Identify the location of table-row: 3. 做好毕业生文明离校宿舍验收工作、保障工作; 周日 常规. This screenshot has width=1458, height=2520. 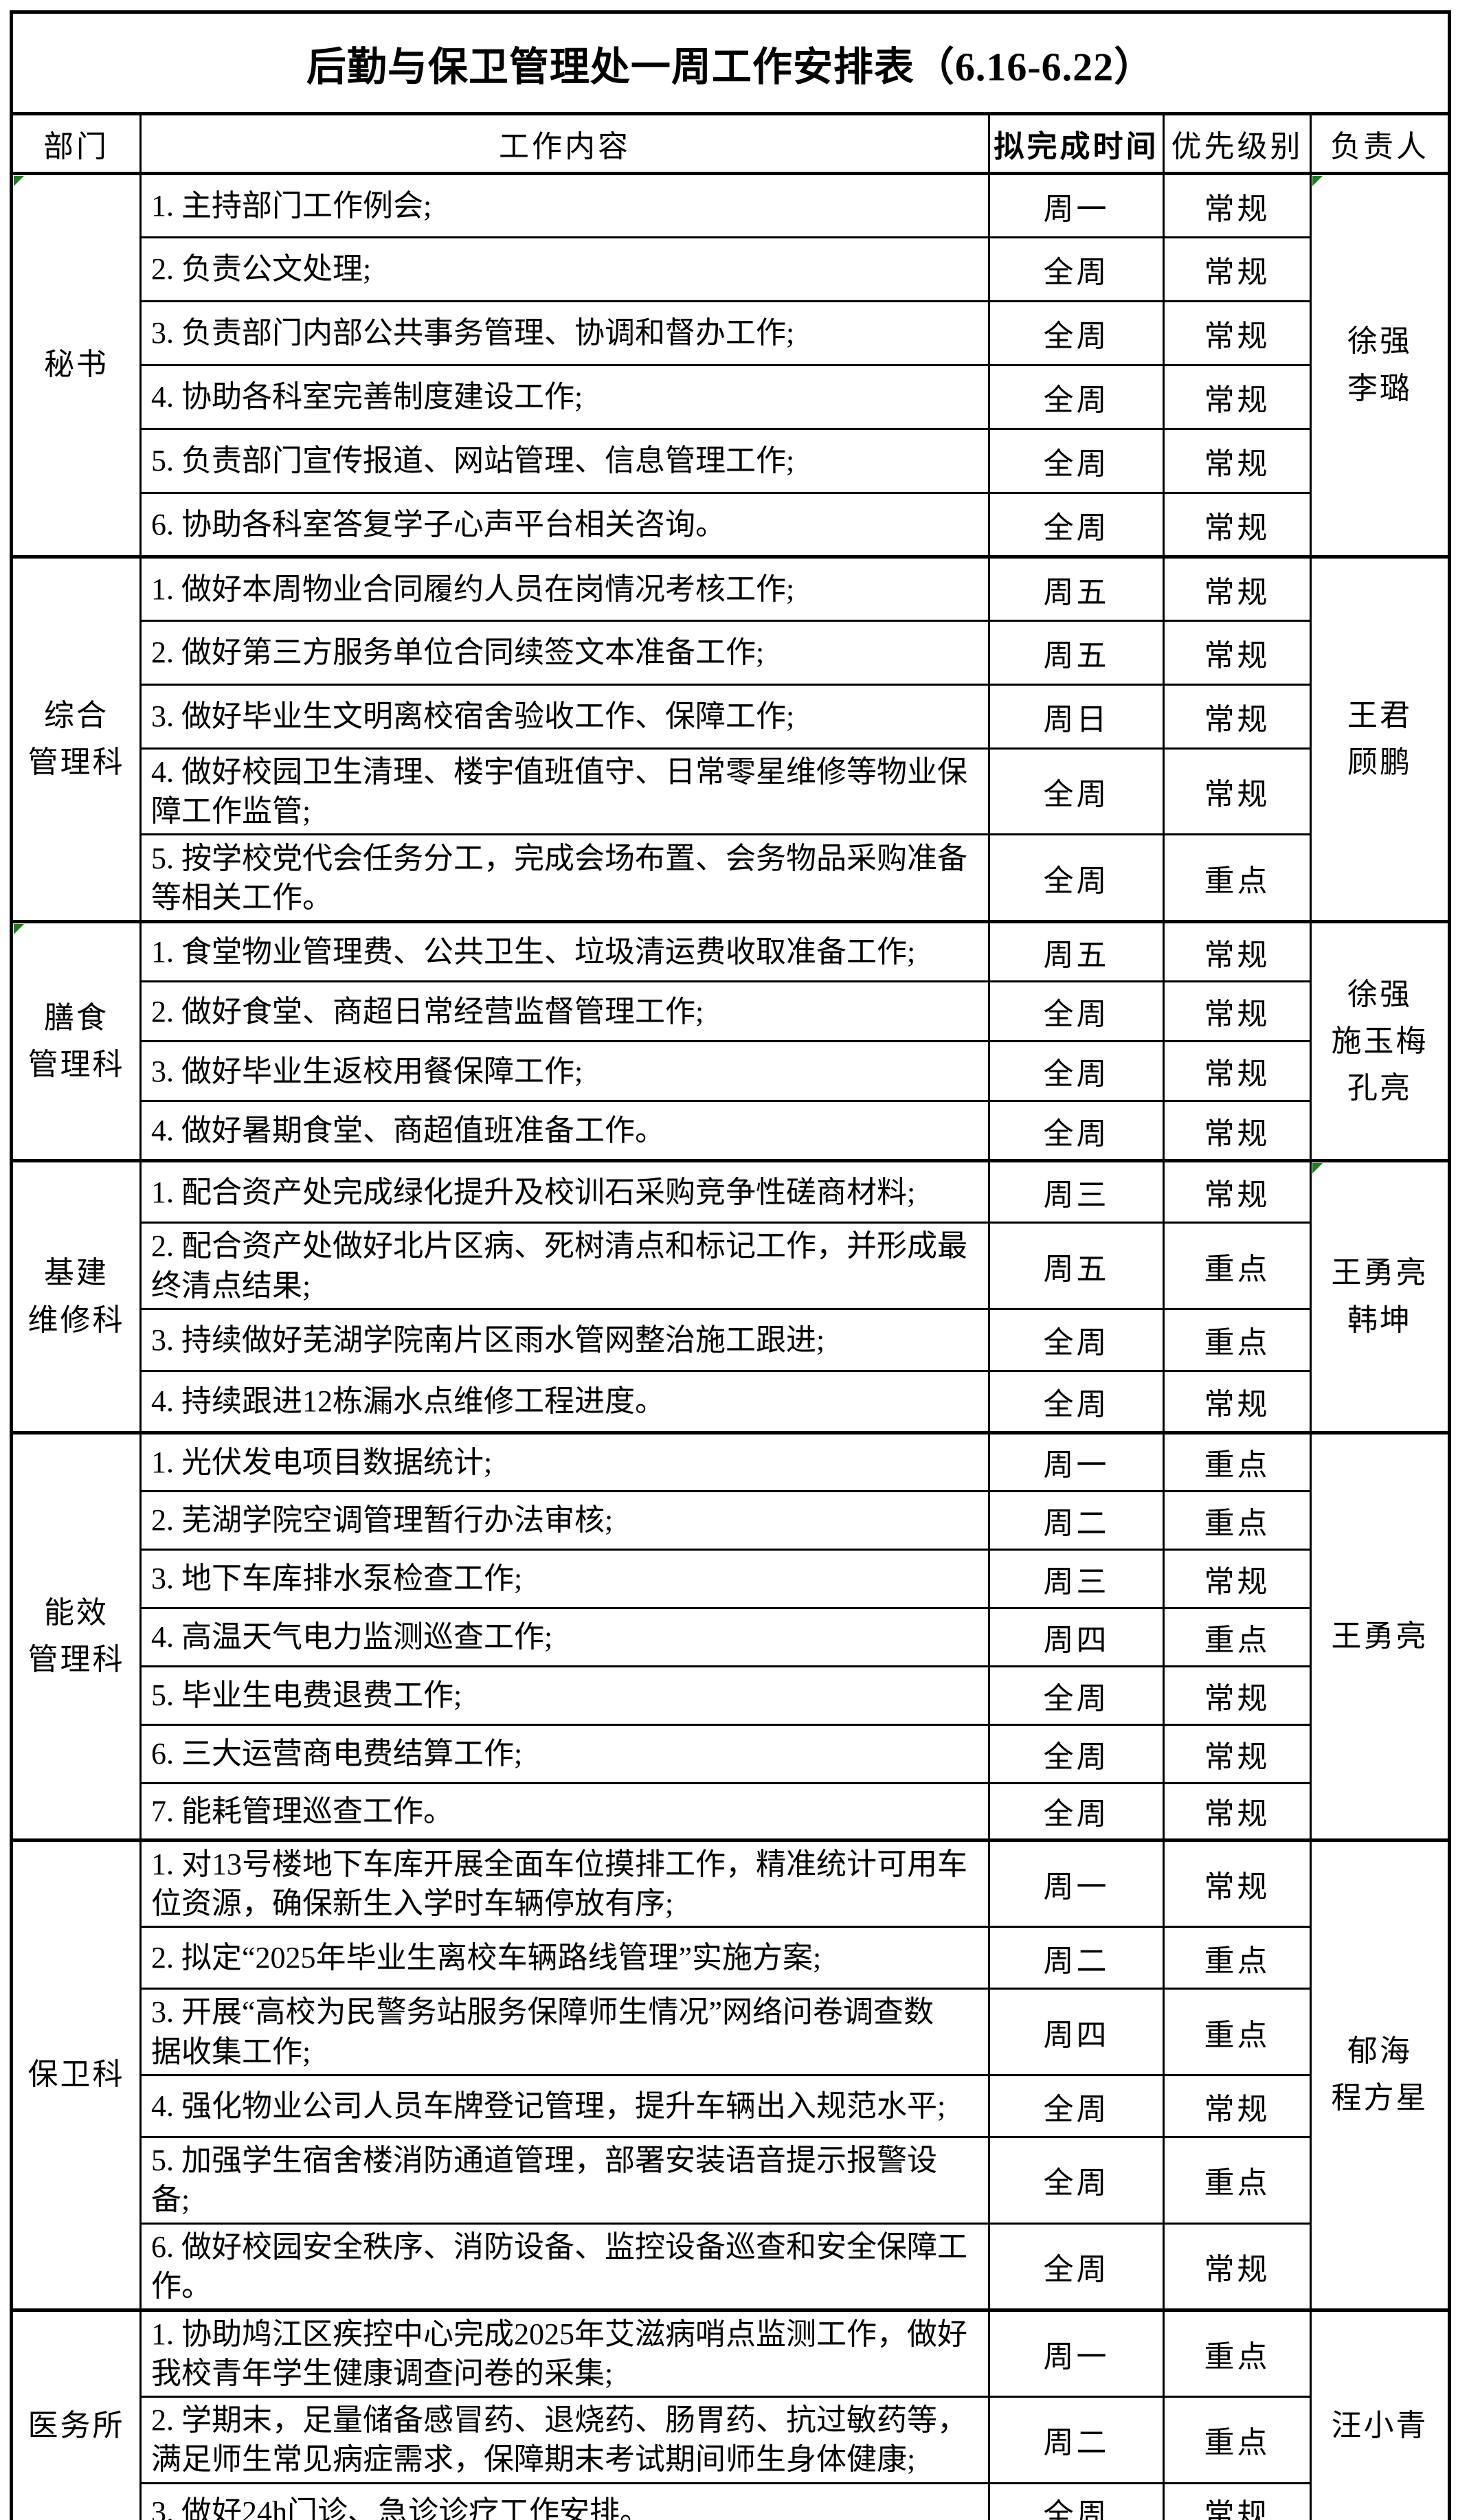
(731, 717).